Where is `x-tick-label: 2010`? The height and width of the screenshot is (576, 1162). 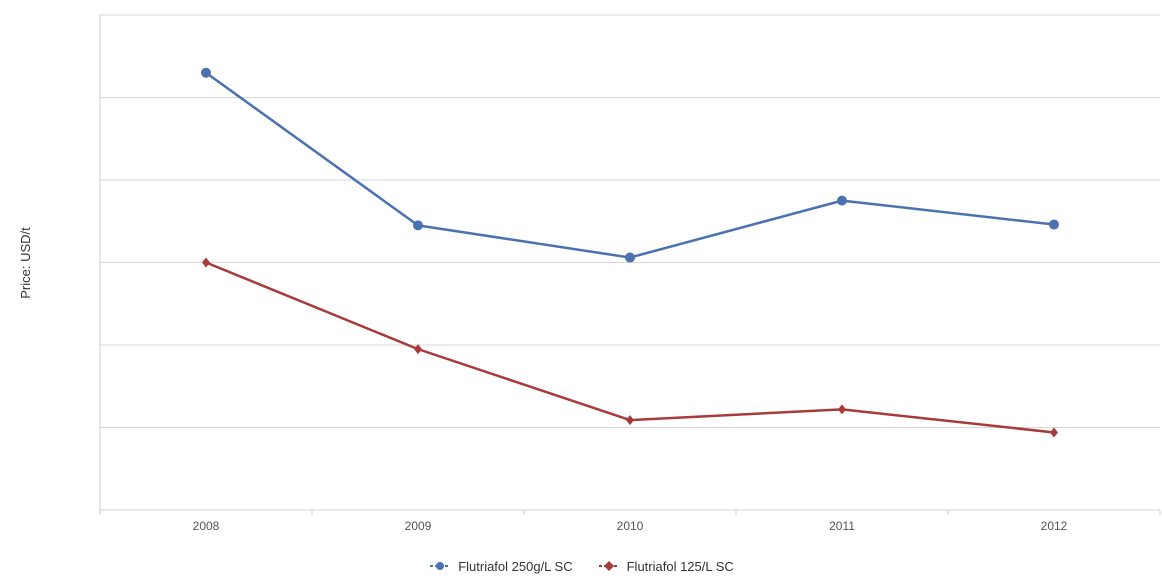
x-tick-label: 2010 is located at coordinates (630, 526).